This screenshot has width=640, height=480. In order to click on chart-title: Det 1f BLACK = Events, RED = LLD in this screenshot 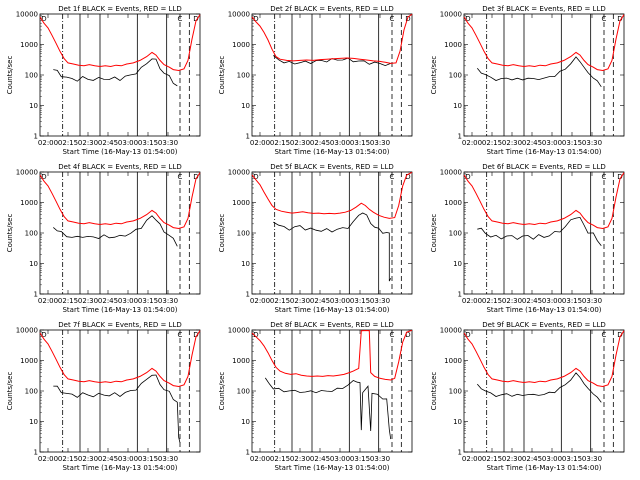, I will do `click(119, 9)`.